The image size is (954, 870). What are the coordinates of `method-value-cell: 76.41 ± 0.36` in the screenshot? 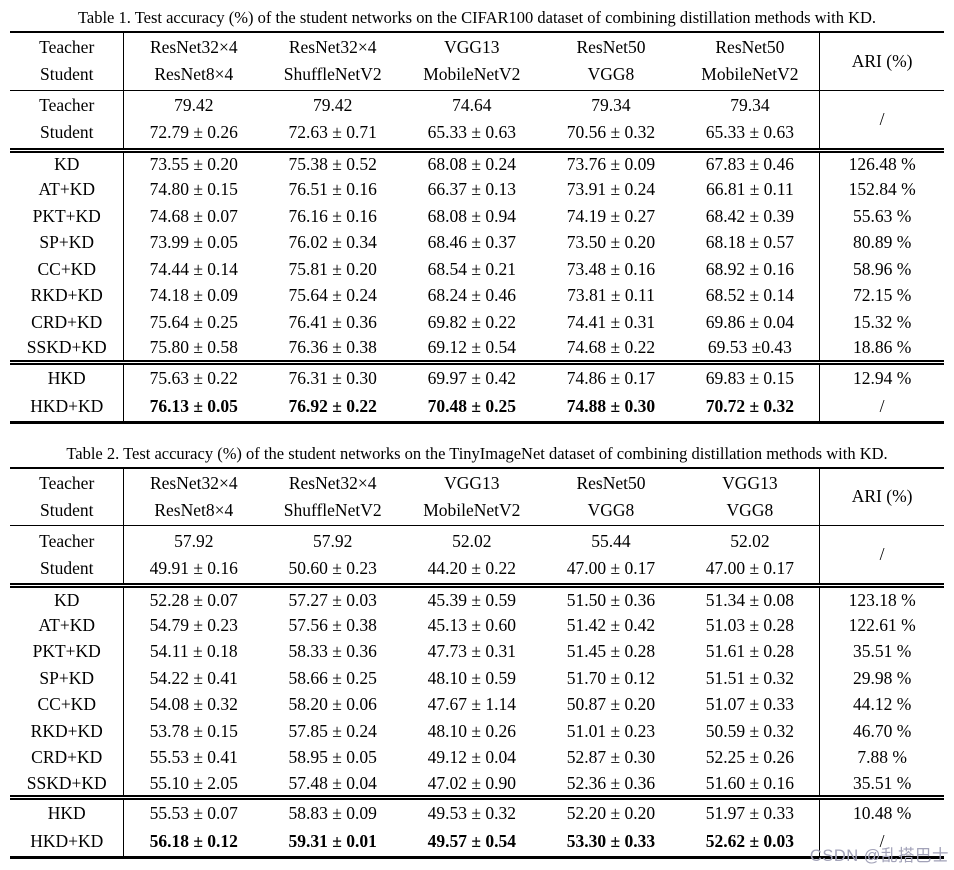 It's located at (332, 321).